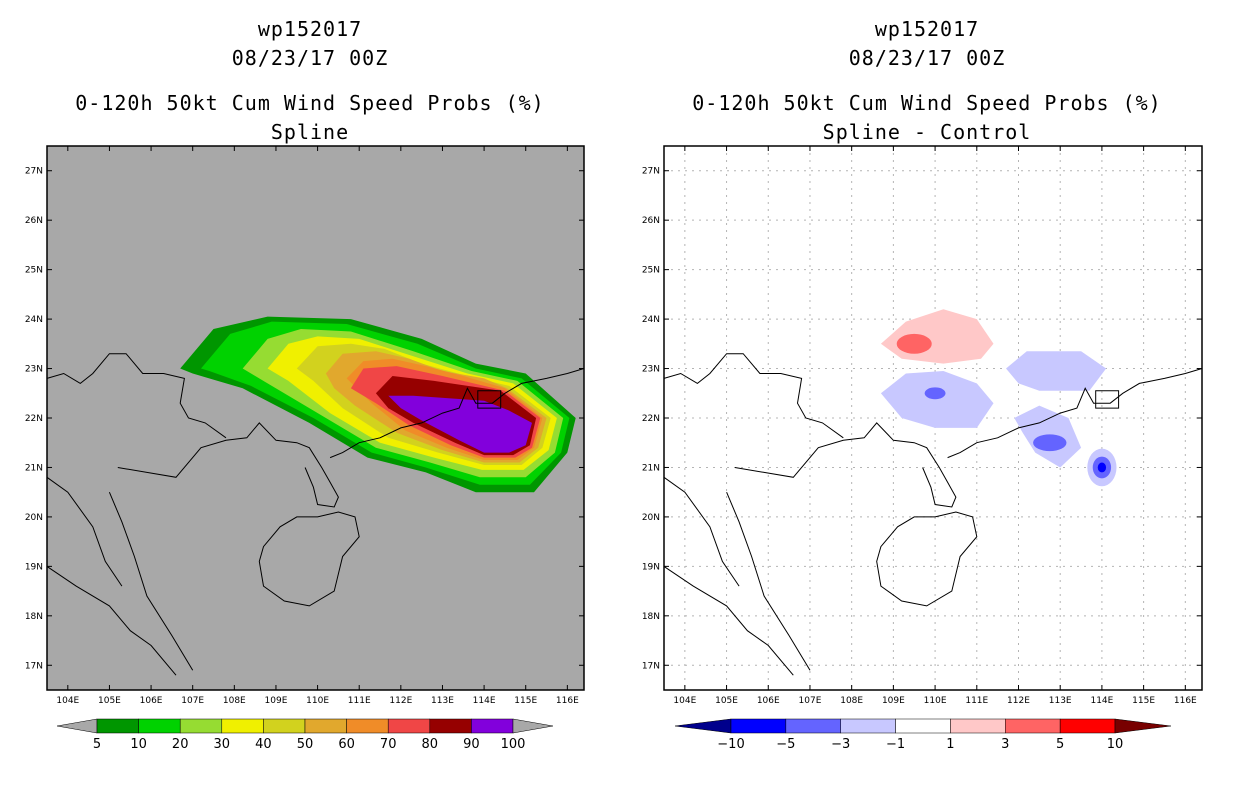  What do you see at coordinates (927, 29) in the screenshot?
I see `right-storm-id: wp152017` at bounding box center [927, 29].